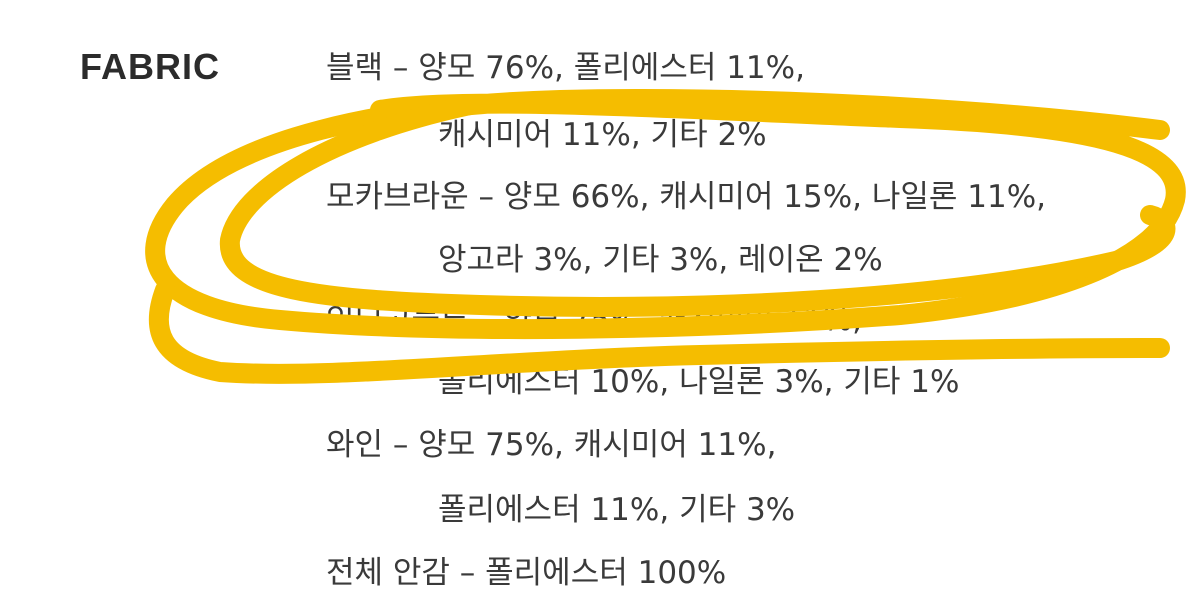 The width and height of the screenshot is (1200, 607). Describe the element at coordinates (565, 68) in the screenshot. I see `fabric-line-black: 블랙 – 양모 76%, 폴리에스터 11%,` at that location.